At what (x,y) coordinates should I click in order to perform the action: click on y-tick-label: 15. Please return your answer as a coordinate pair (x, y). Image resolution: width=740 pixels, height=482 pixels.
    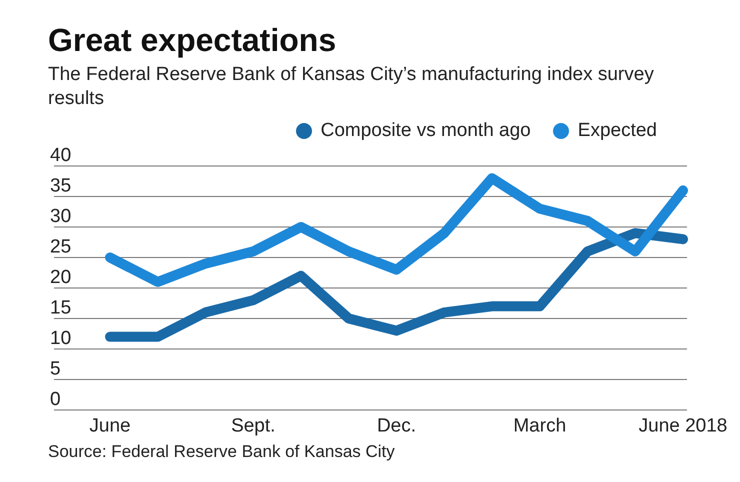
    Looking at the image, I should click on (61, 308).